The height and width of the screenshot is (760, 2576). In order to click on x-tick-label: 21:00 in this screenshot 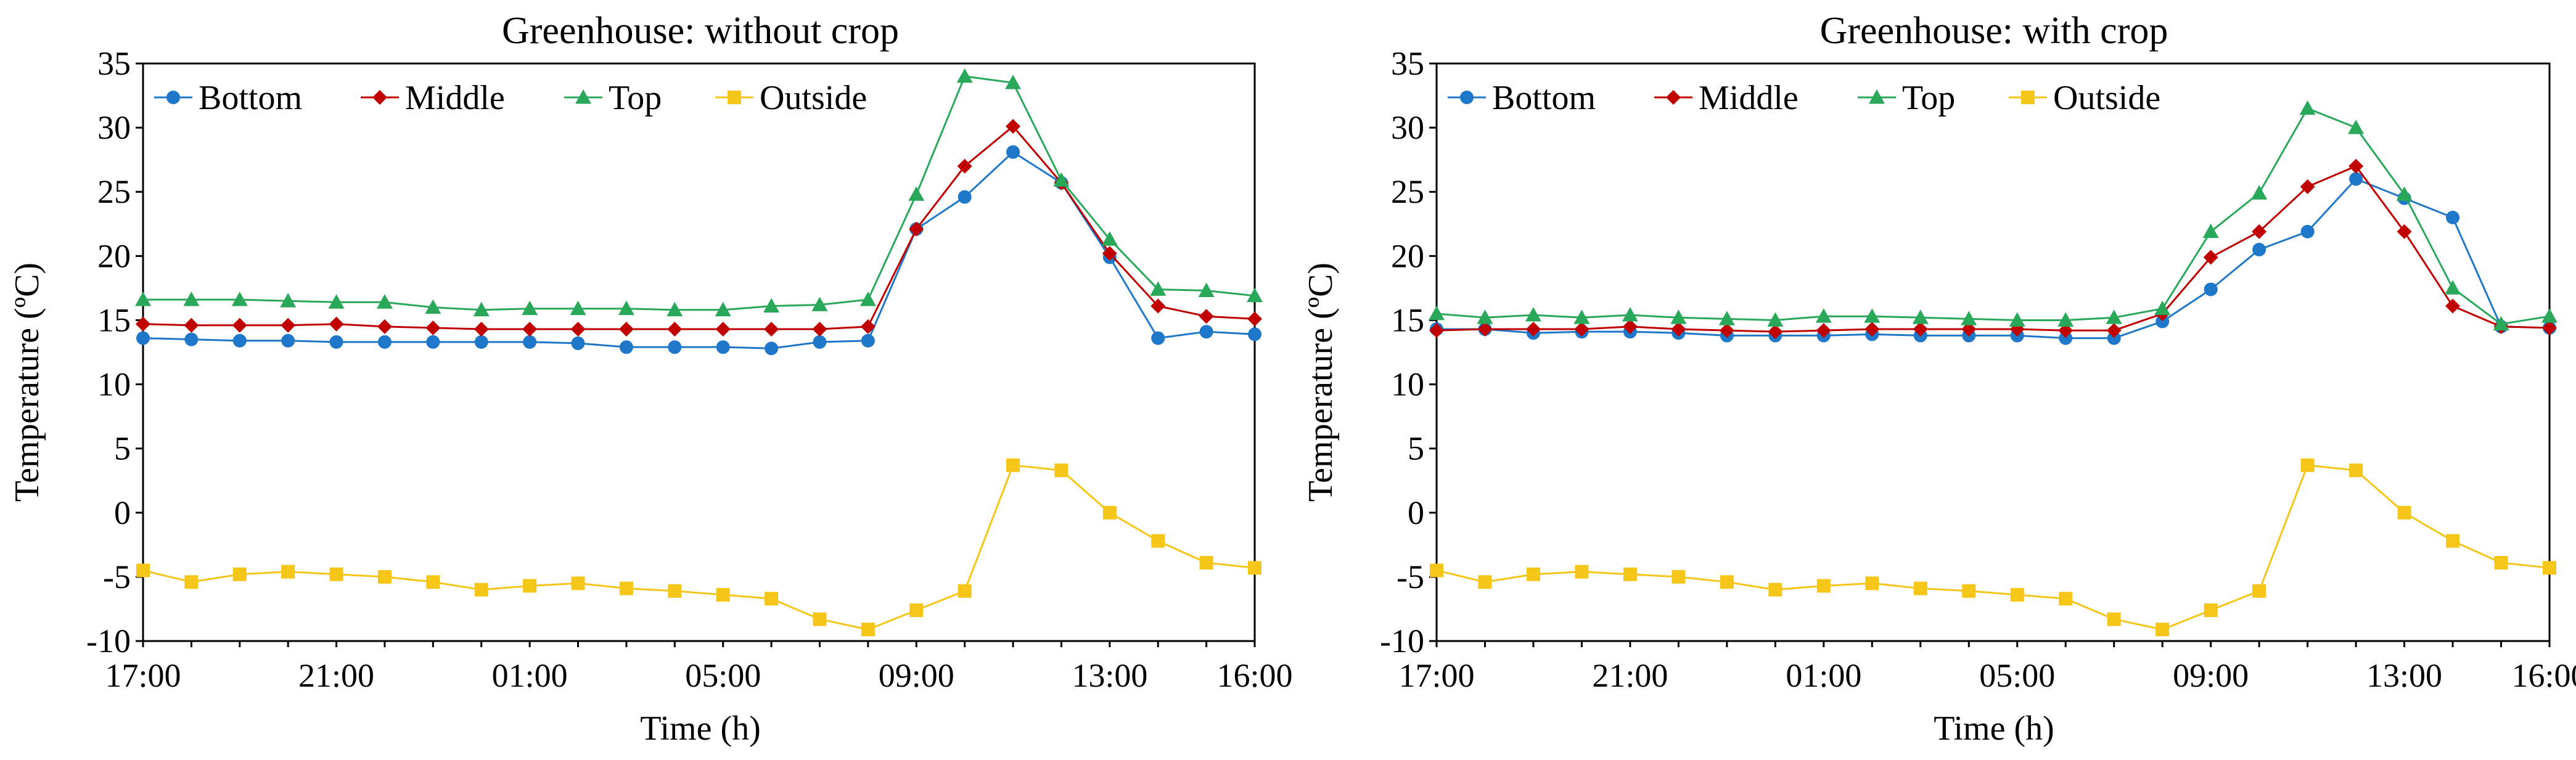, I will do `click(336, 675)`.